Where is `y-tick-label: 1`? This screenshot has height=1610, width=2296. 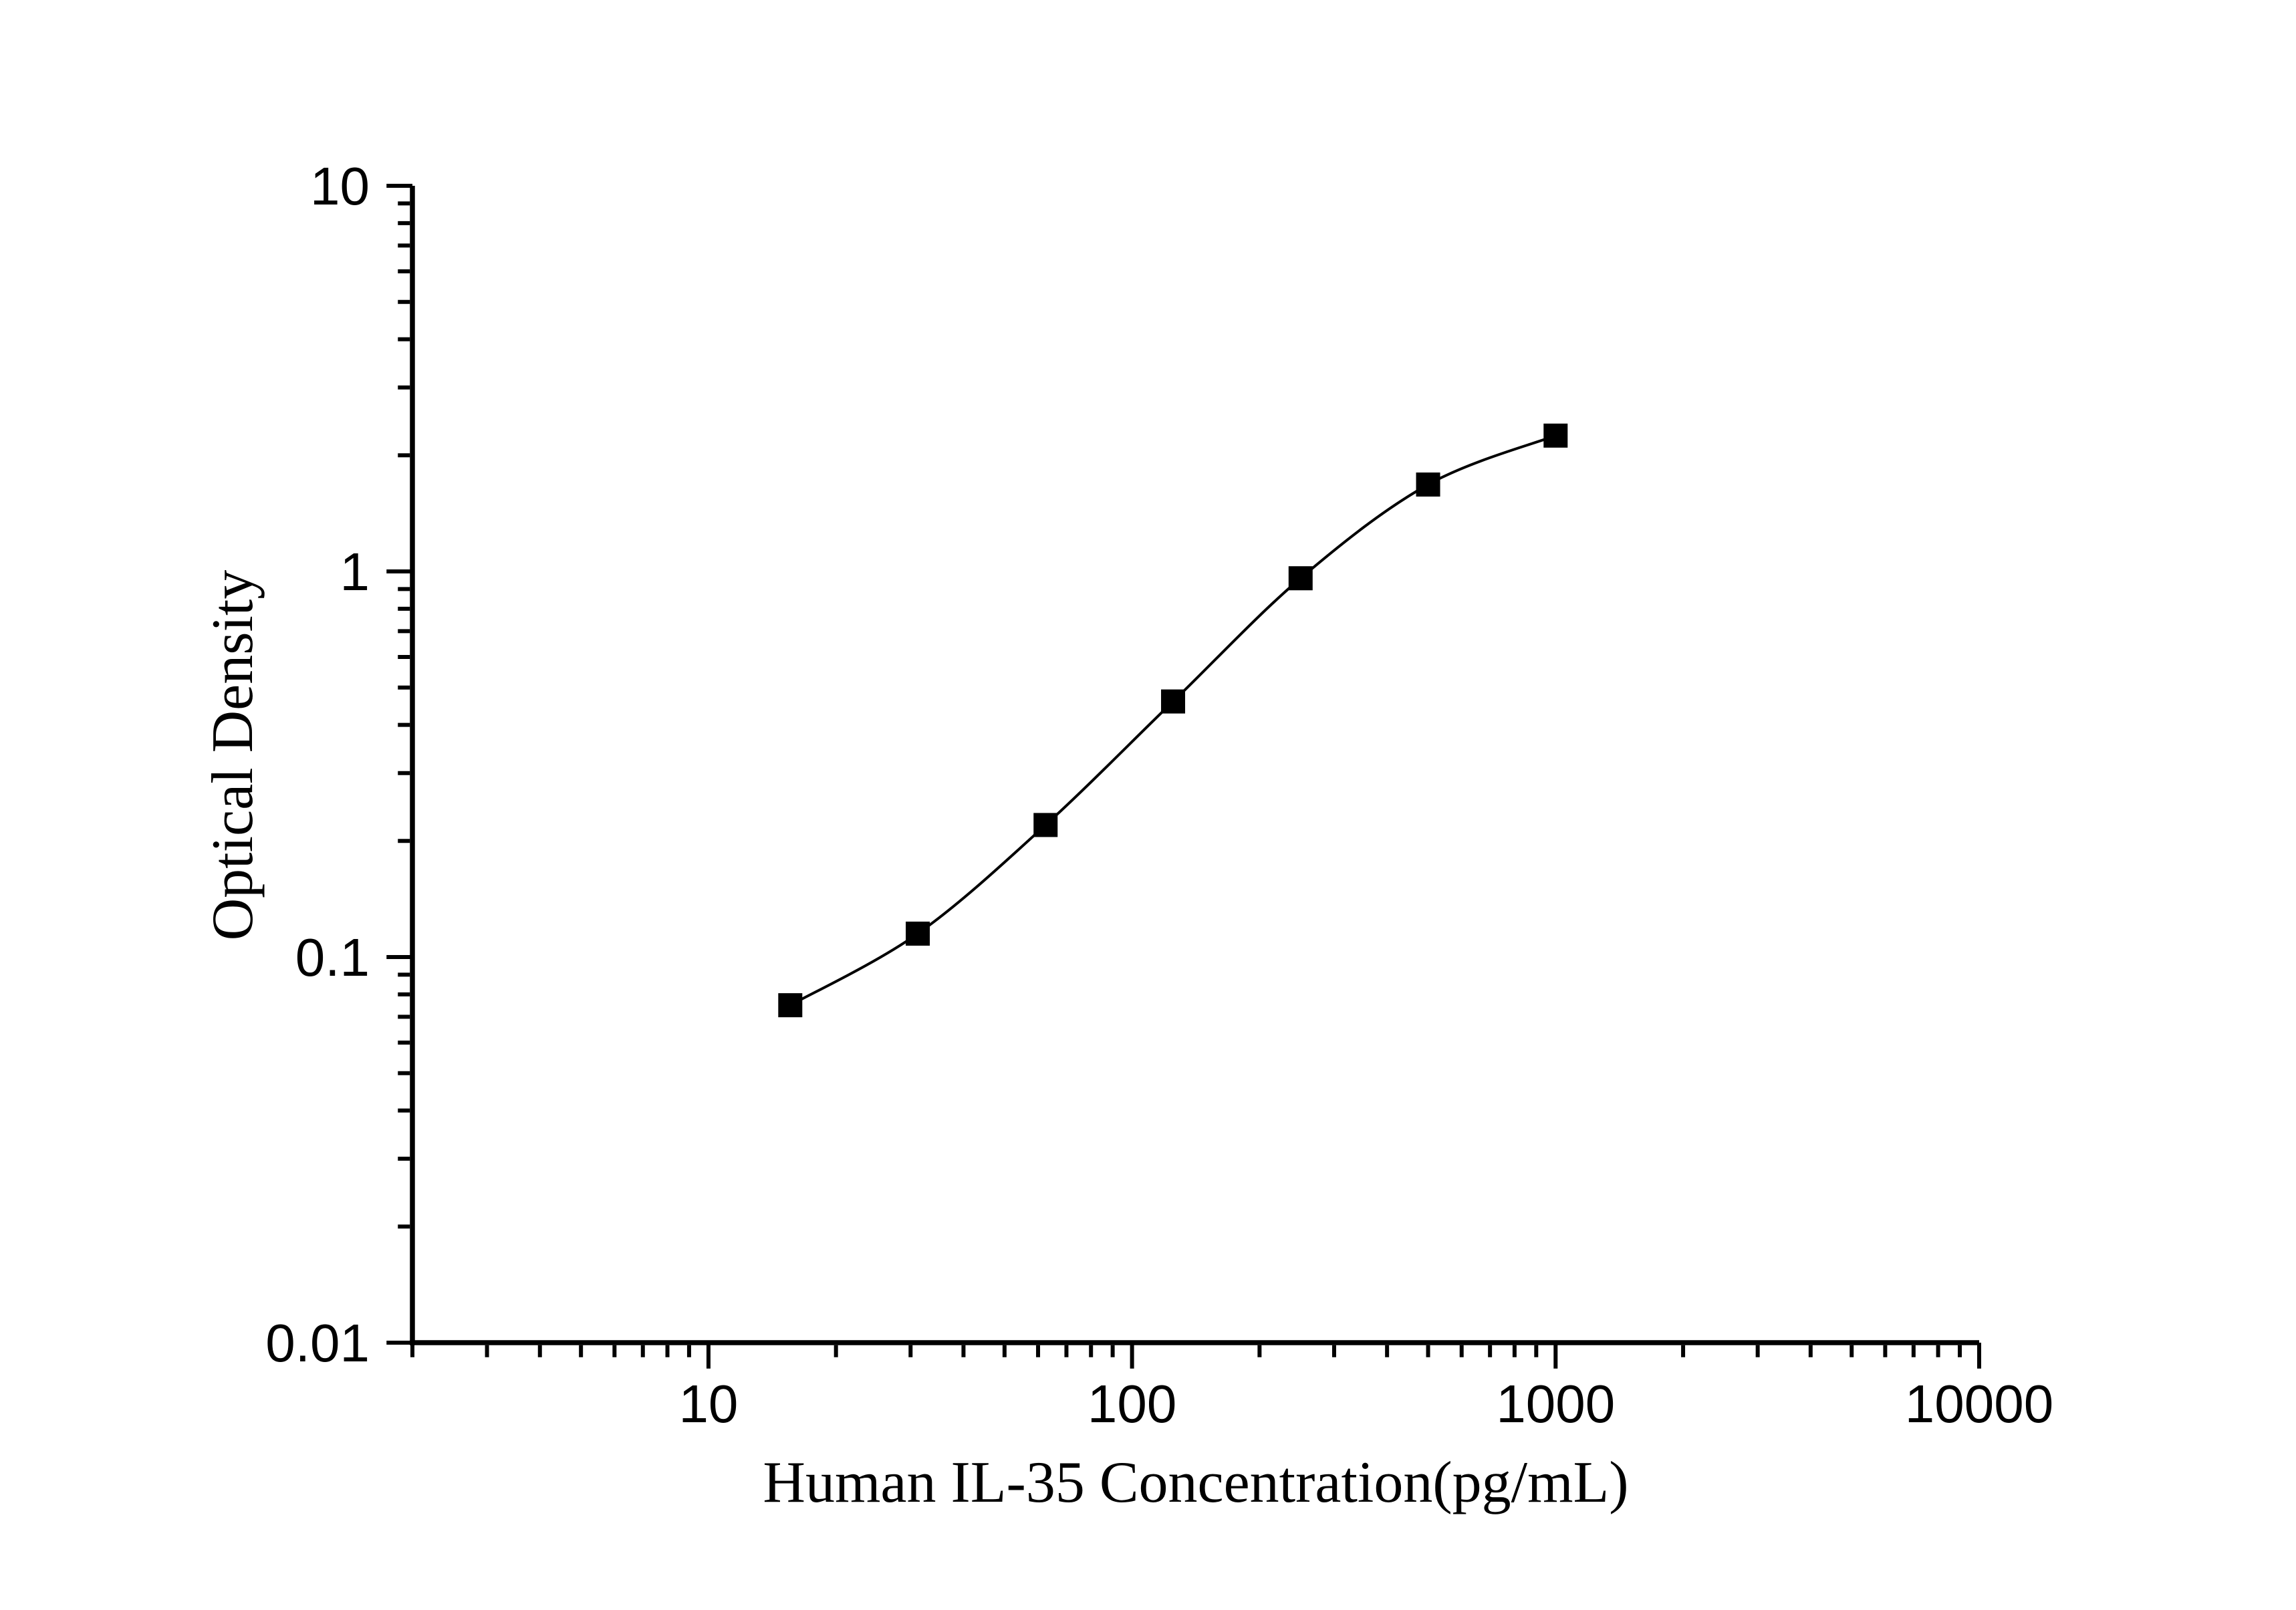 y-tick-label: 1 is located at coordinates (355, 571).